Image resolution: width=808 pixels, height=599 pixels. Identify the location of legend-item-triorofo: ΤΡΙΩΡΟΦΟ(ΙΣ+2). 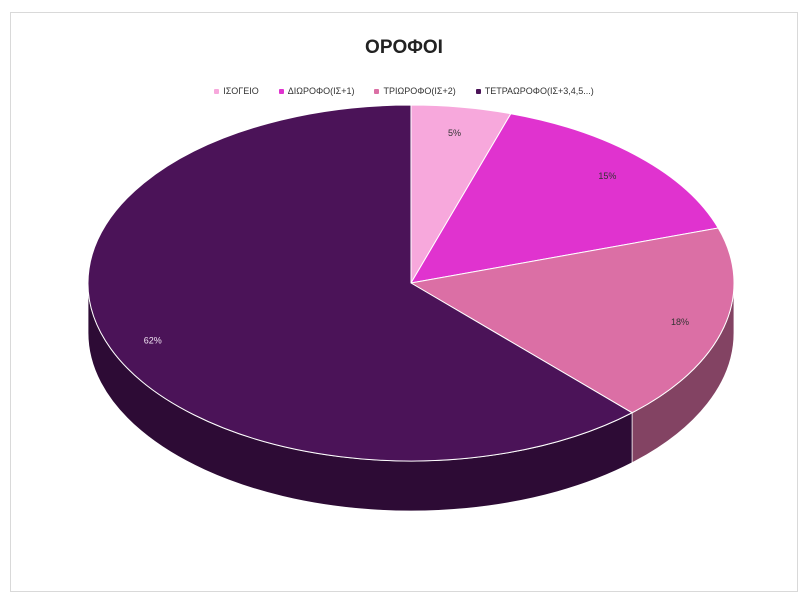
(415, 91).